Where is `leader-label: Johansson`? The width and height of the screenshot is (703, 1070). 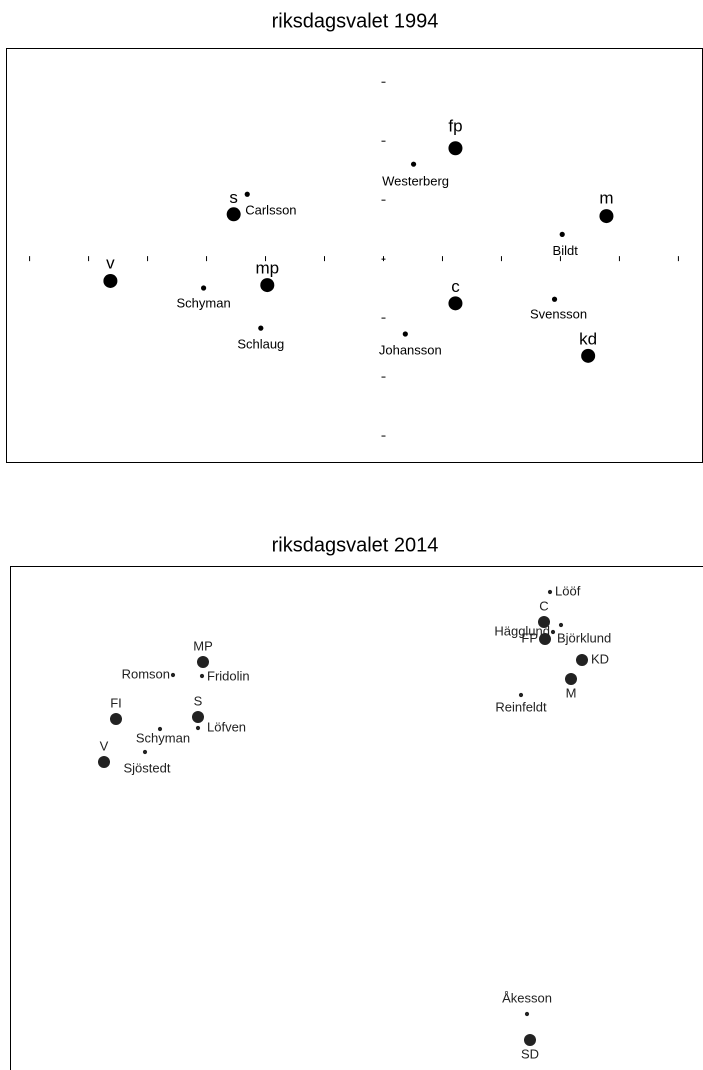
leader-label: Johansson is located at coordinates (410, 349).